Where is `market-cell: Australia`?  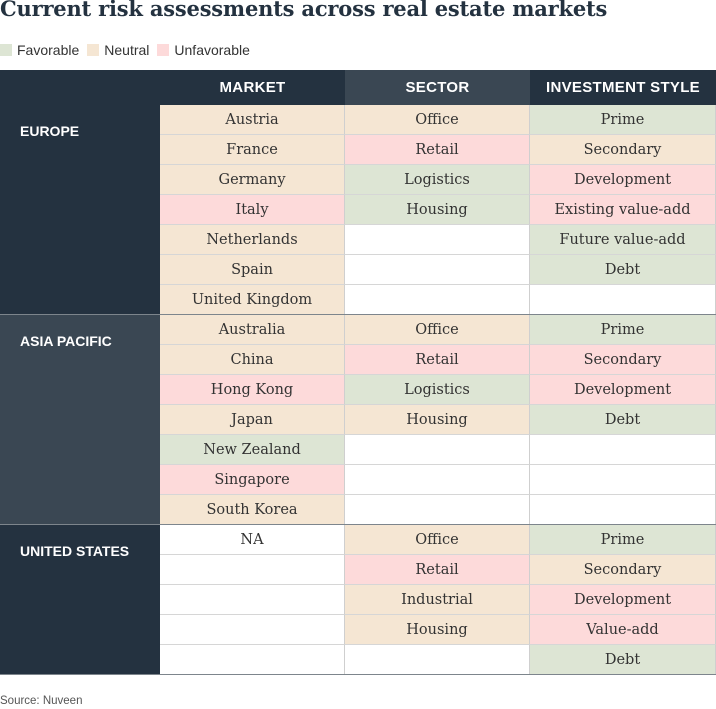 market-cell: Australia is located at coordinates (252, 330).